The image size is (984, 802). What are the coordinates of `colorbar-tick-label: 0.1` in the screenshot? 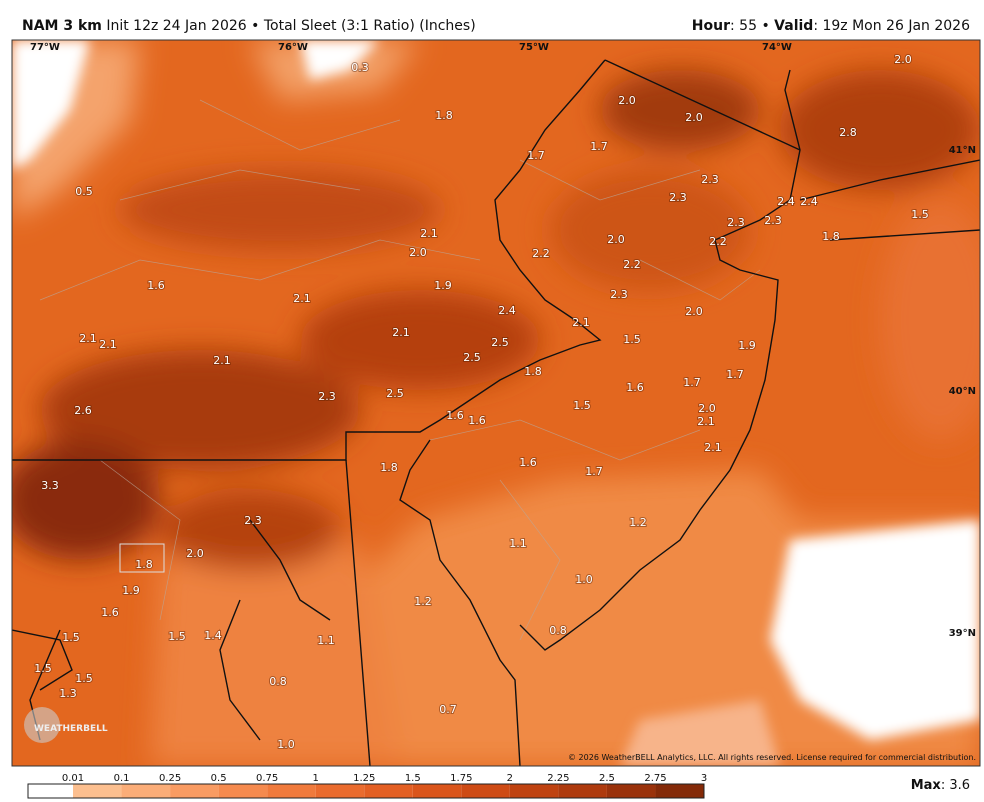 It's located at (122, 778).